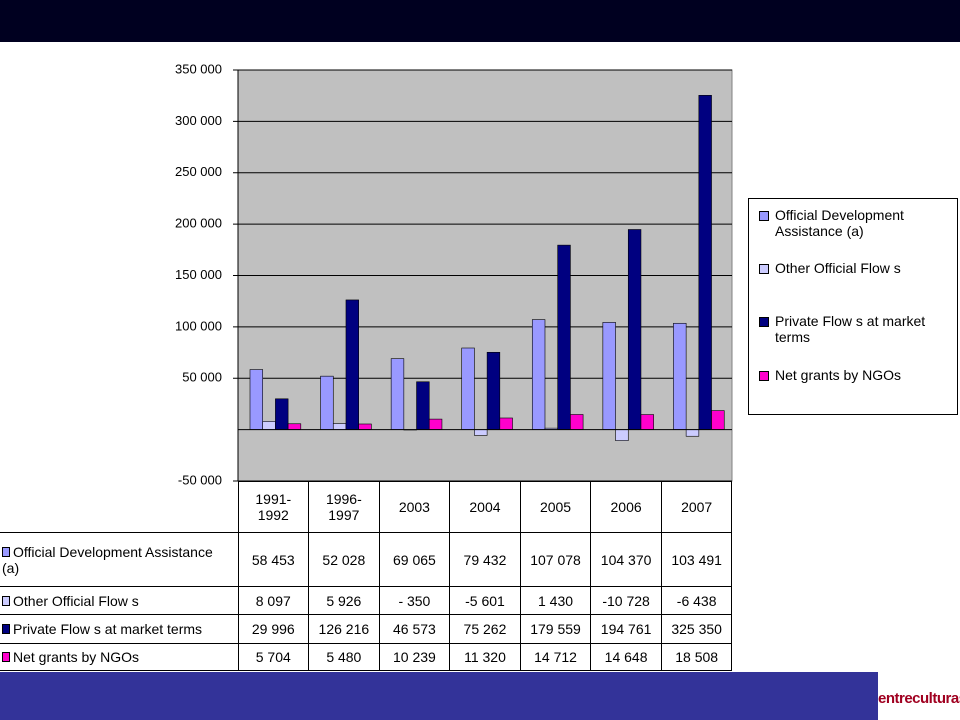  Describe the element at coordinates (198, 120) in the screenshot. I see `y-tick-label: 300 000` at that location.